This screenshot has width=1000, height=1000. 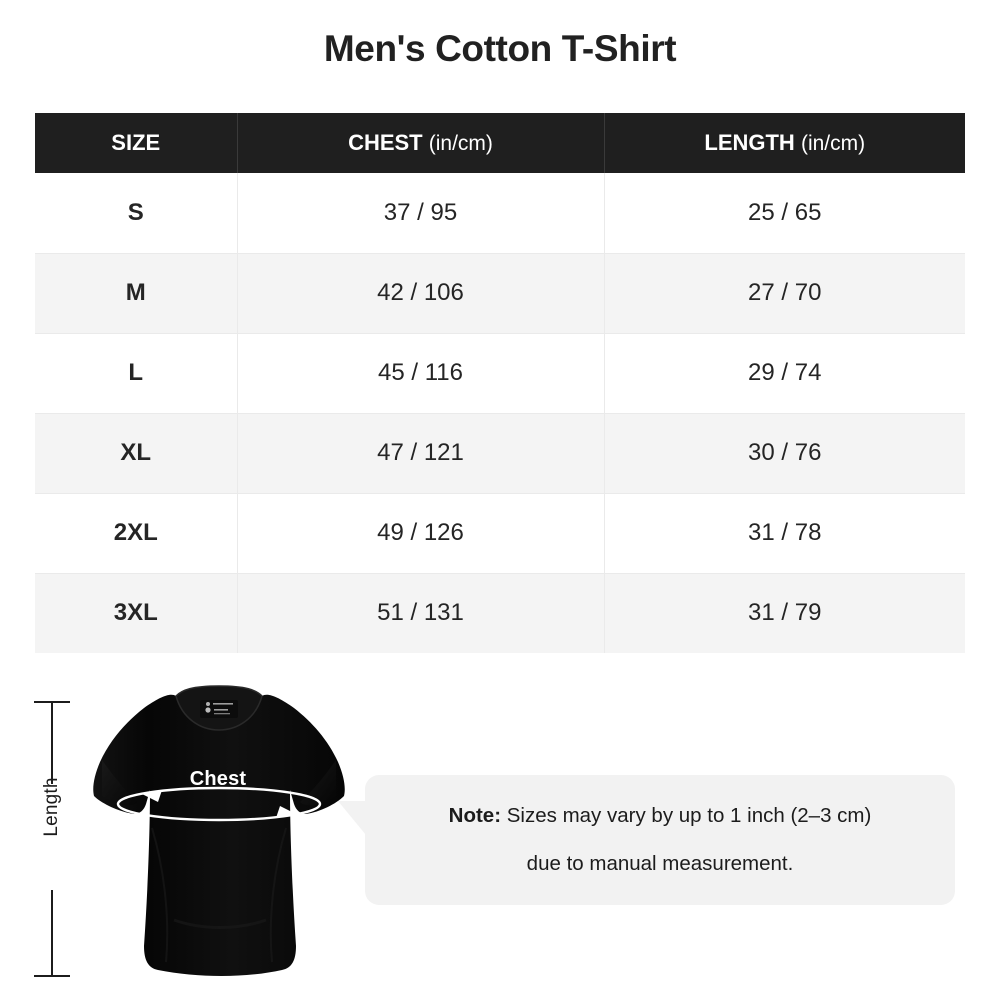 What do you see at coordinates (660, 863) in the screenshot?
I see `note-line-2: due to manual measurement.` at bounding box center [660, 863].